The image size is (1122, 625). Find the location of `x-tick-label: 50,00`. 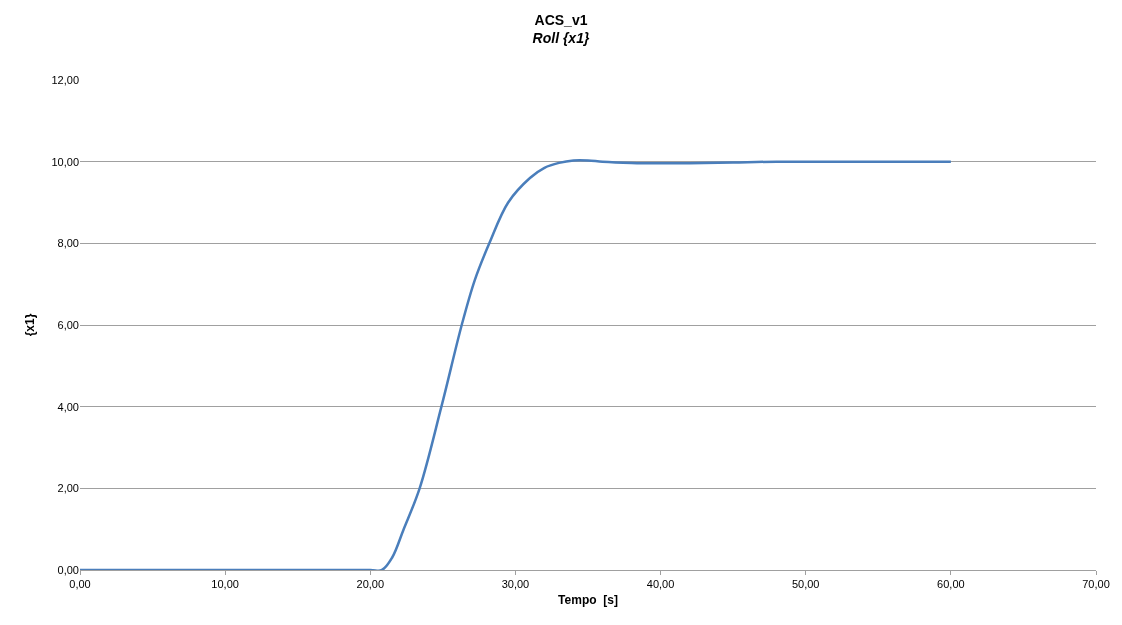

x-tick-label: 50,00 is located at coordinates (805, 584).